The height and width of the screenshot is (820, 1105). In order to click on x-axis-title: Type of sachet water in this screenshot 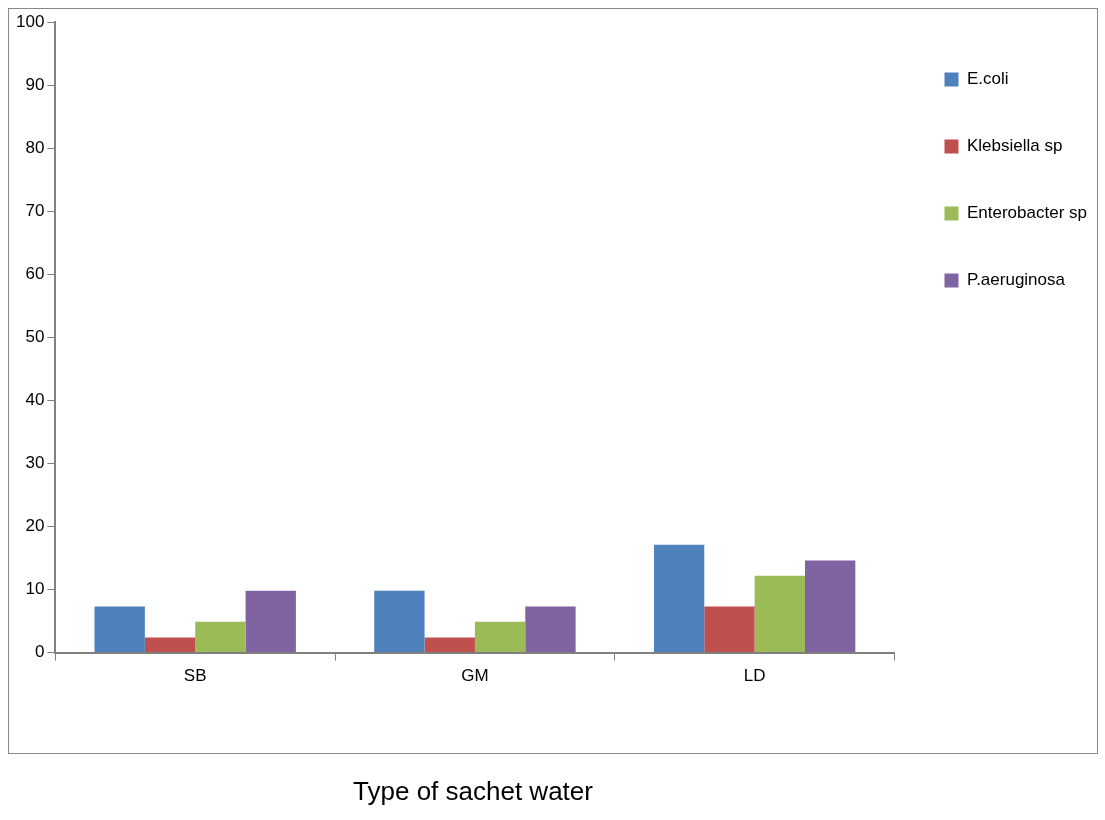, I will do `click(473, 791)`.